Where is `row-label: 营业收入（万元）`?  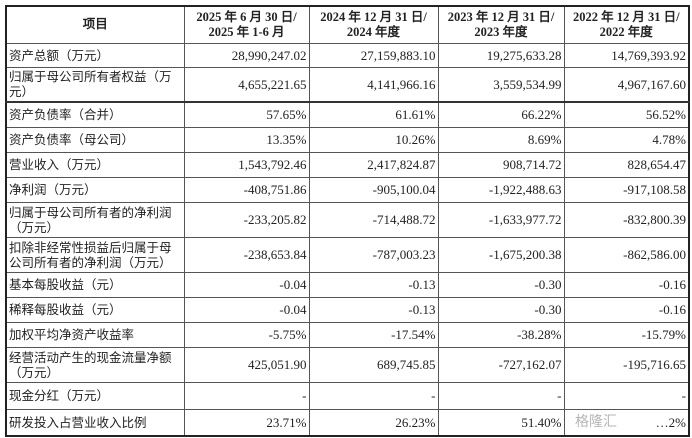 row-label: 营业收入（万元） is located at coordinates (95, 164).